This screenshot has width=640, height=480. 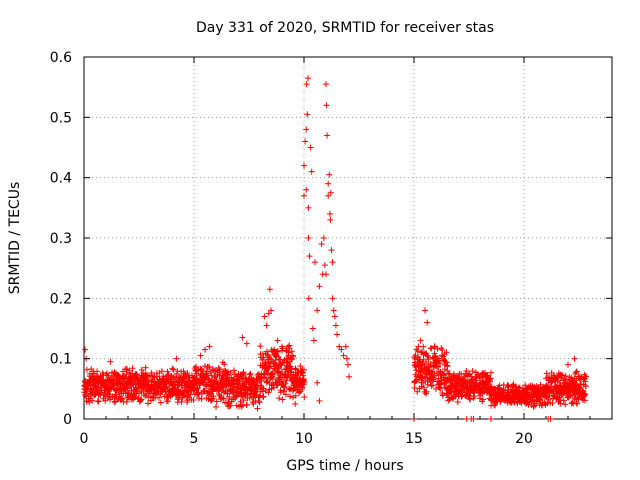 What do you see at coordinates (67, 420) in the screenshot?
I see `y-tick-label: 0` at bounding box center [67, 420].